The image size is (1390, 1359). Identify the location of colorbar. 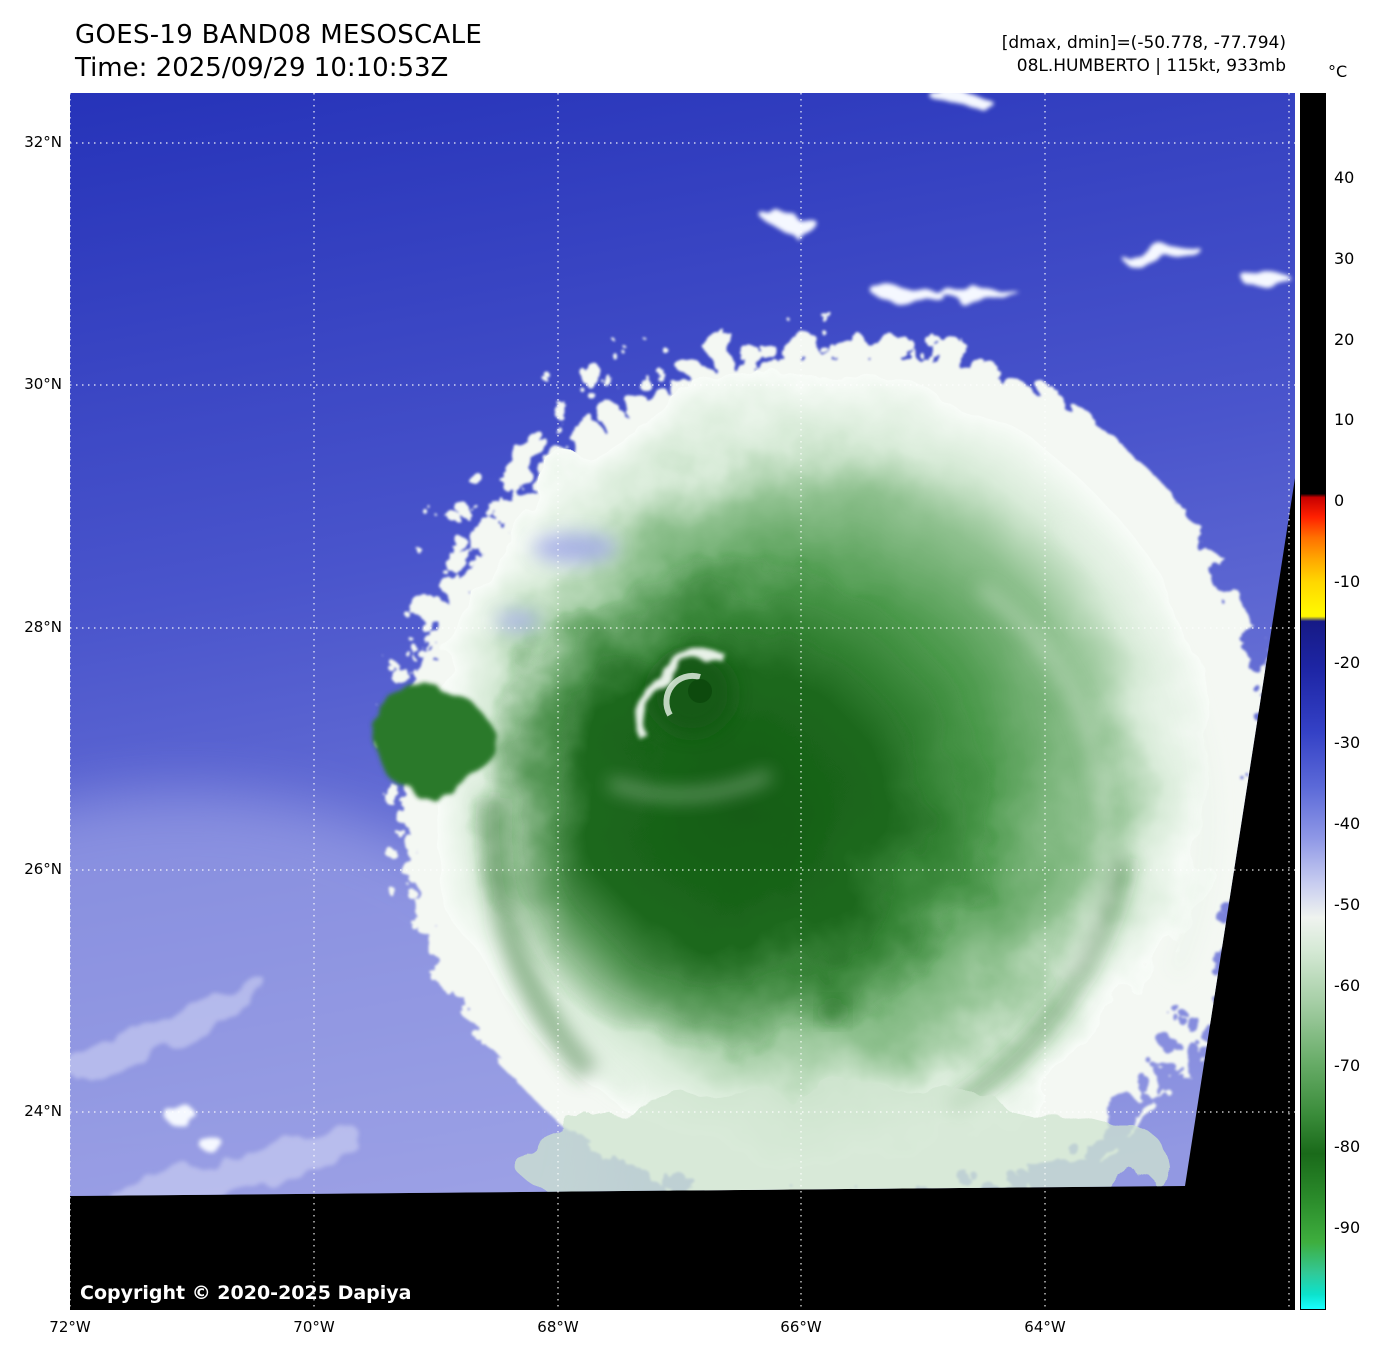
(1313, 701).